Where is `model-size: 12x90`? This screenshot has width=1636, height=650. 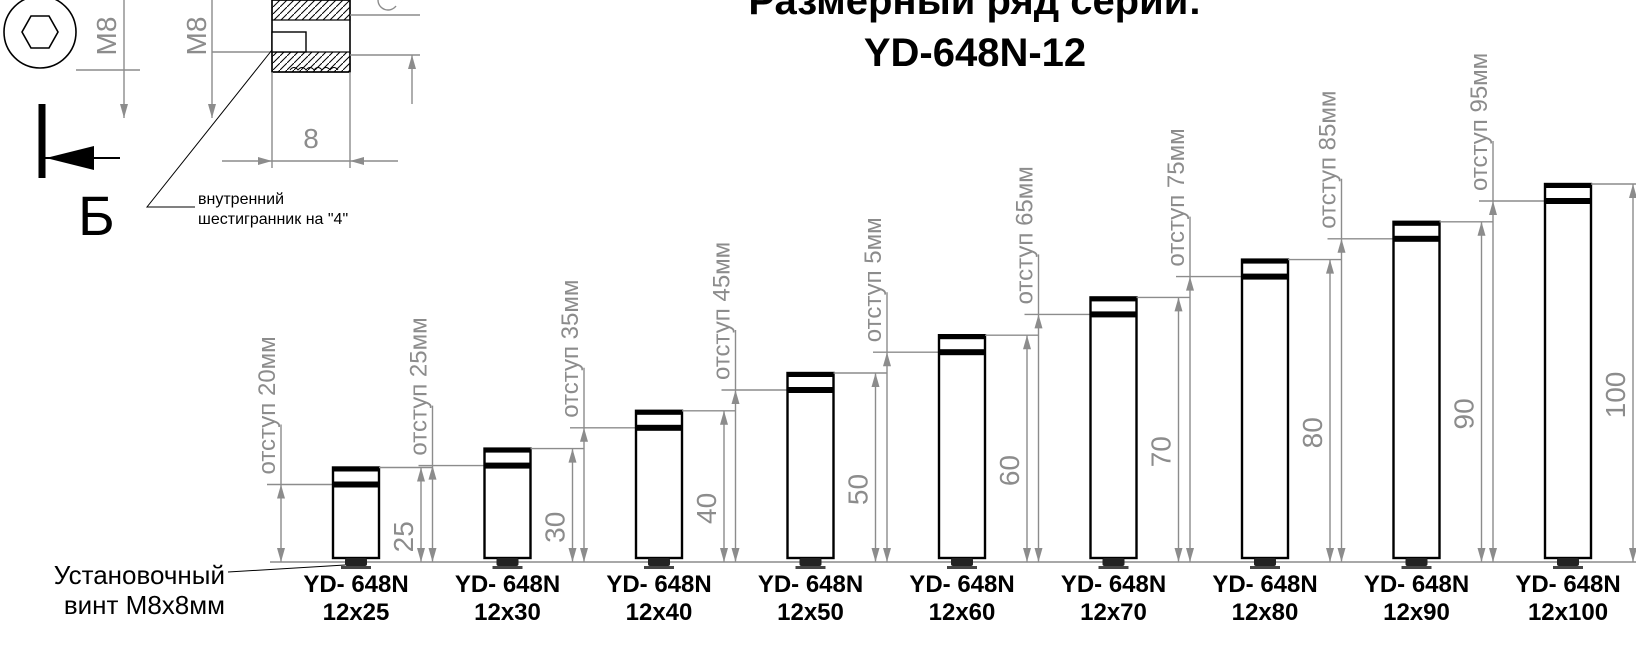
model-size: 12x90 is located at coordinates (1416, 612).